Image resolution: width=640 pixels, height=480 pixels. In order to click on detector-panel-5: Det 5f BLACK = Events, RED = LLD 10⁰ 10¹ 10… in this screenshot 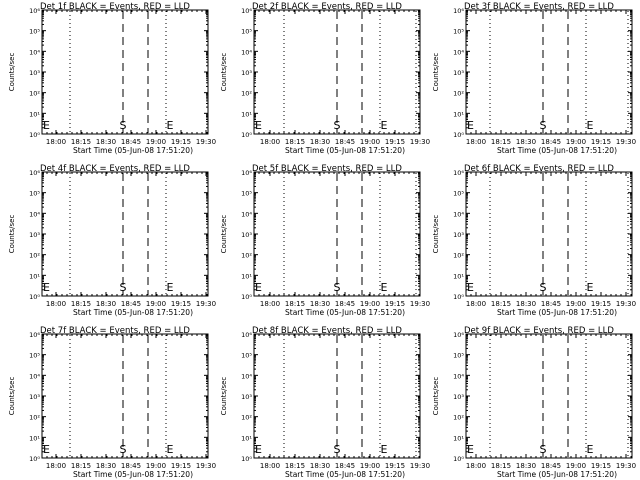, I will do `click(325, 240)`.